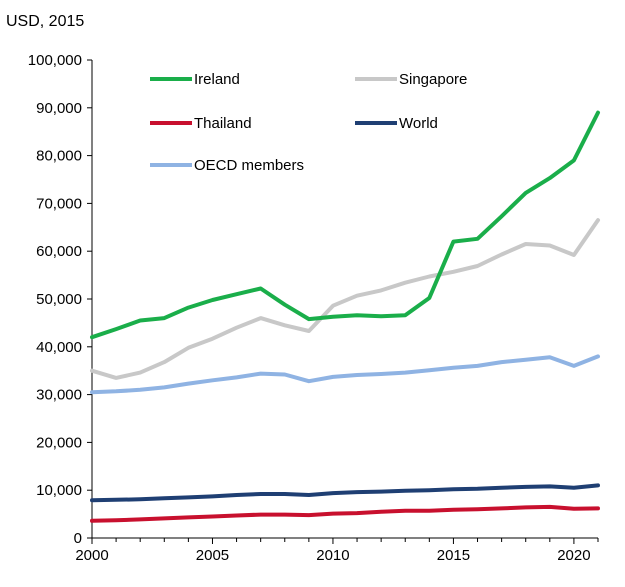 The width and height of the screenshot is (625, 587). What do you see at coordinates (223, 123) in the screenshot?
I see `legend-label-thailand: Thailand` at bounding box center [223, 123].